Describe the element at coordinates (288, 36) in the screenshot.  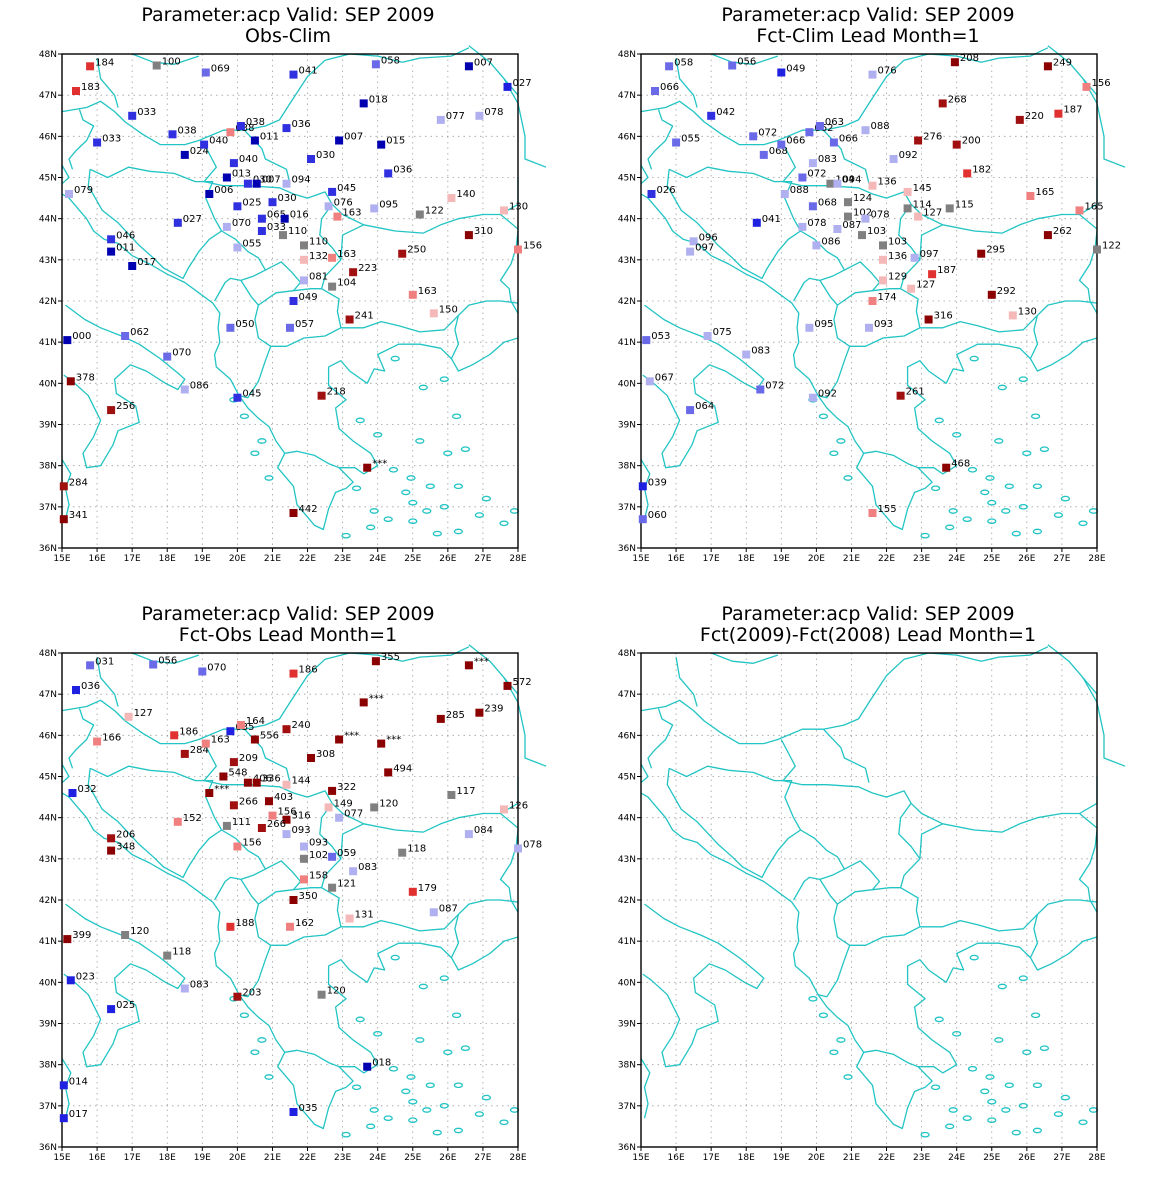
I see `panel-subtitle: Obs-Clim` at that location.